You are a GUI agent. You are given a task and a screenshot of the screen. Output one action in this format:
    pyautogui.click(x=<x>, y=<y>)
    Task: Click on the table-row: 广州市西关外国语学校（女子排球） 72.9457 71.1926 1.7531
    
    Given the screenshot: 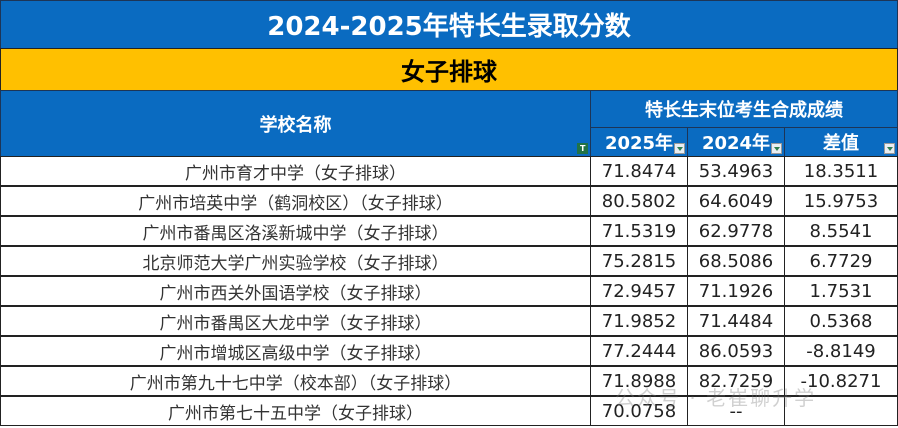 What is the action you would take?
    pyautogui.click(x=449, y=291)
    